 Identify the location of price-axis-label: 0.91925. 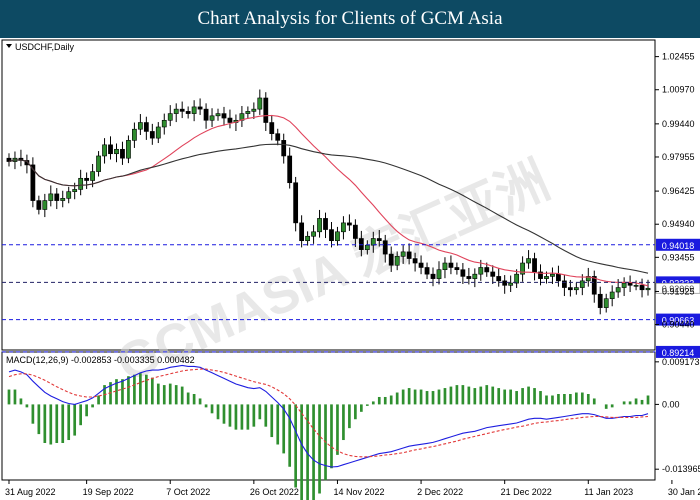
(678, 291).